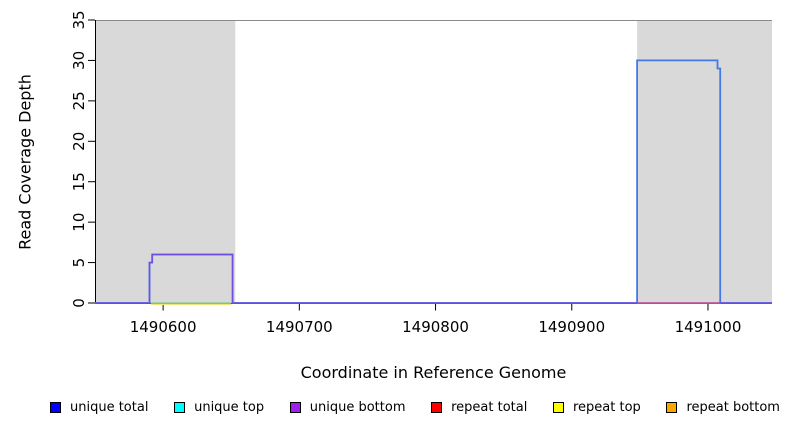 The width and height of the screenshot is (792, 432). I want to click on legend-item-unique-bottom: unique bottom, so click(347, 407).